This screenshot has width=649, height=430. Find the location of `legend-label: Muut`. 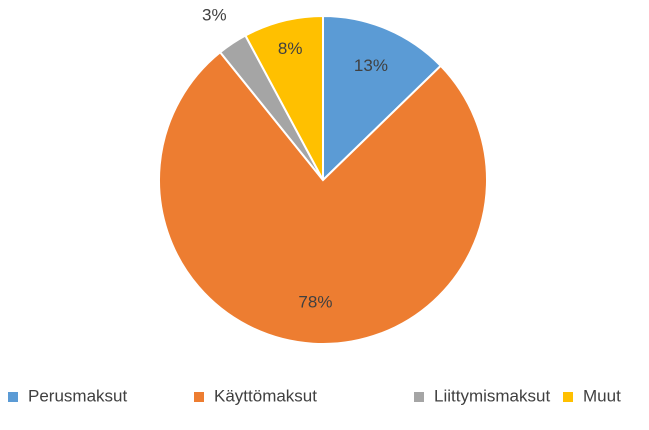

legend-label: Muut is located at coordinates (602, 395).